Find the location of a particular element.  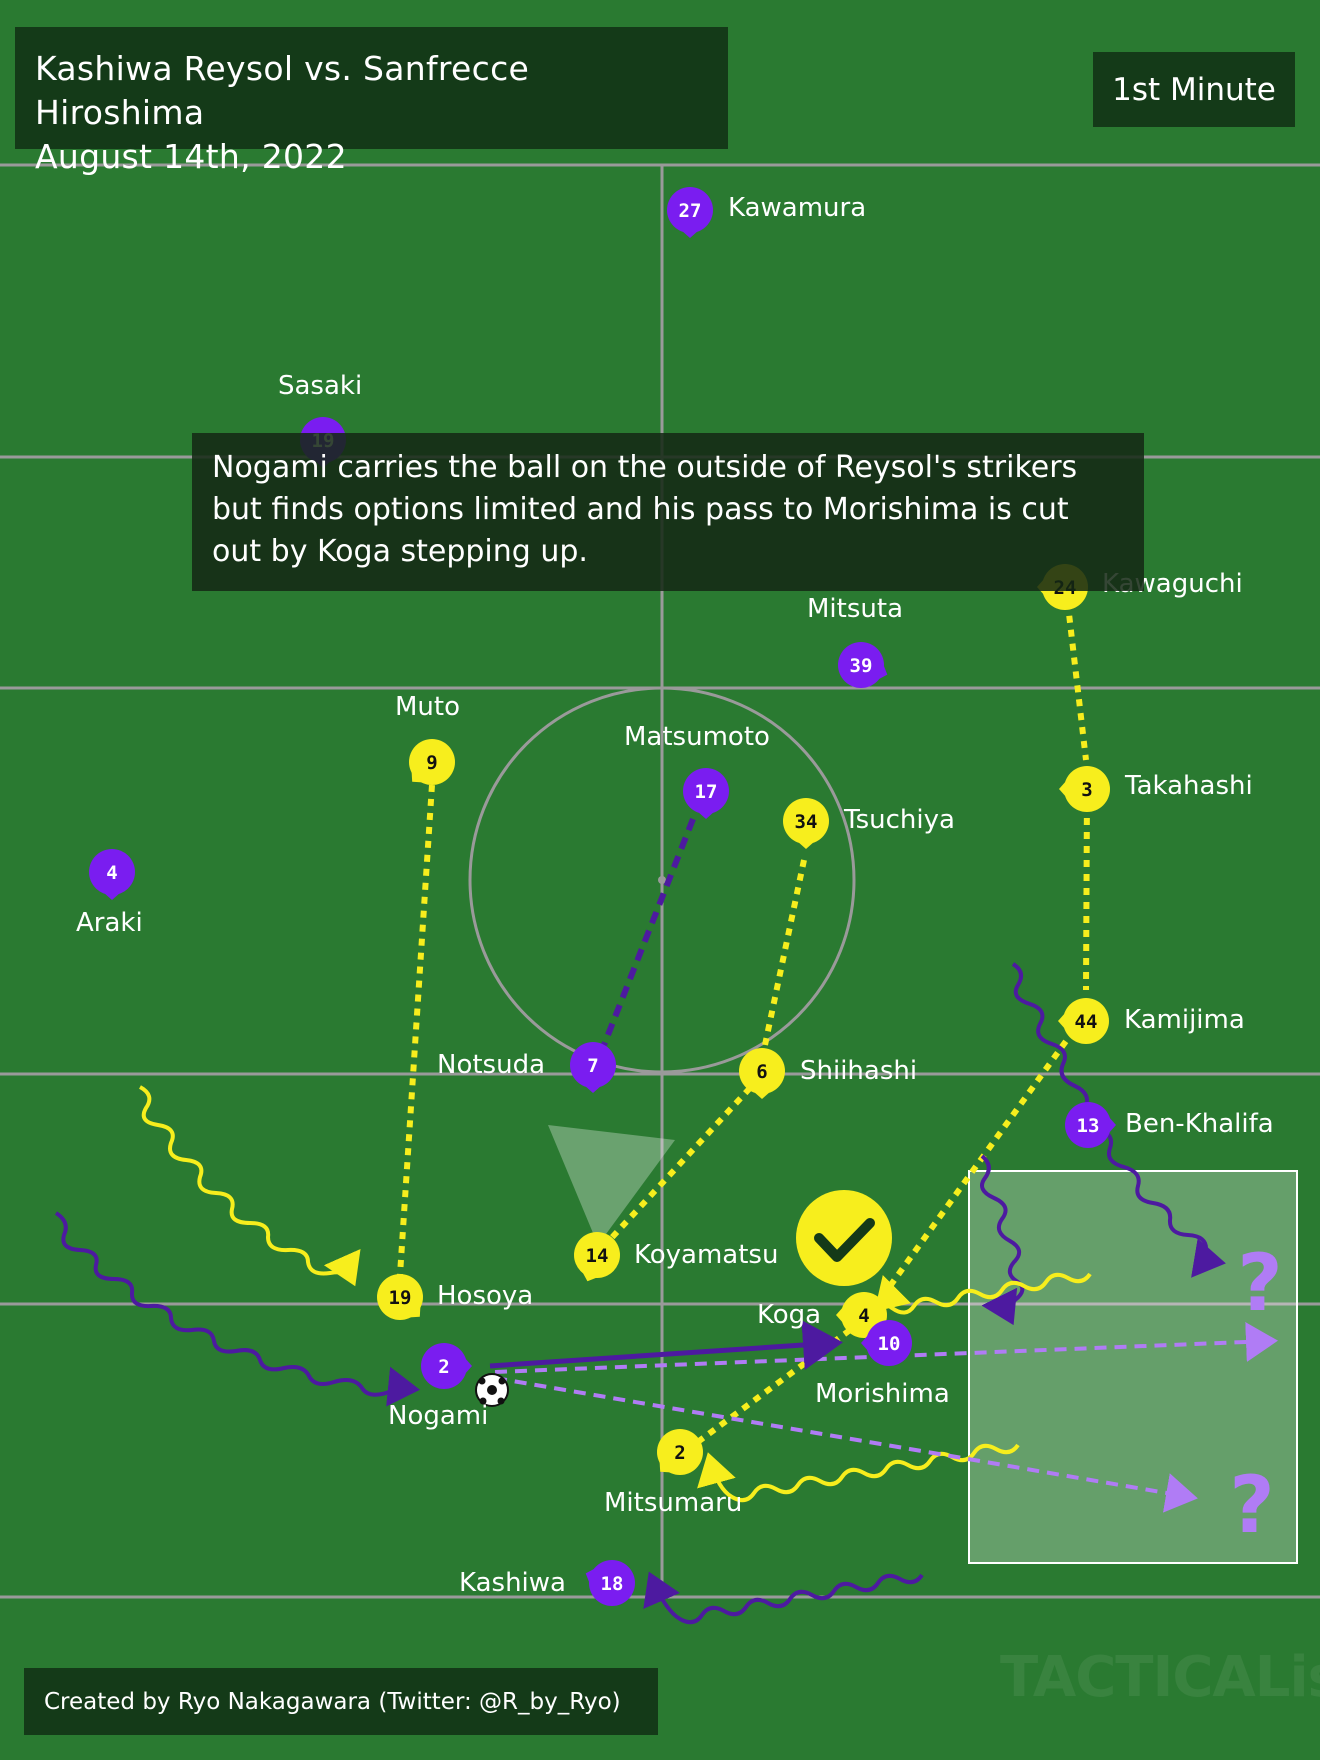

player-marker-matsumoto: 17 is located at coordinates (706, 793).